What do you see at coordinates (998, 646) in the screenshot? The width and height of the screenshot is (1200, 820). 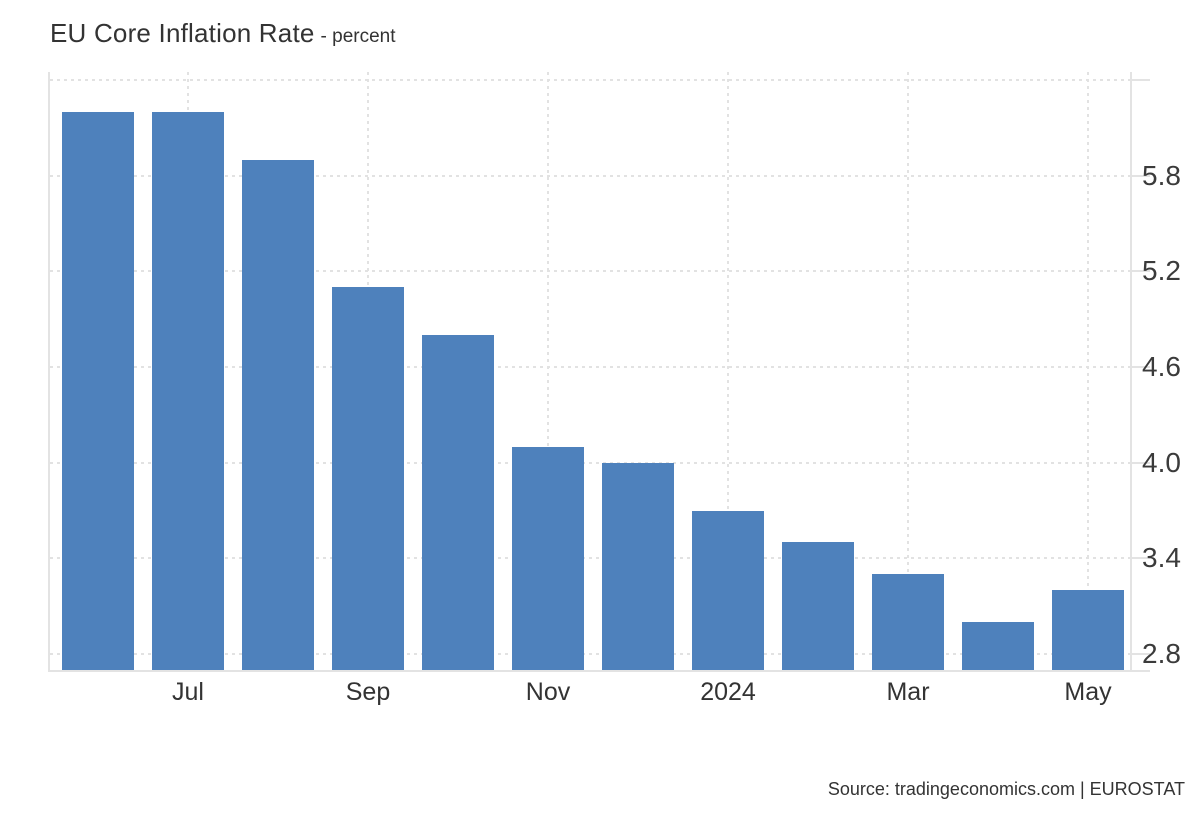 I see `bar-apr-2024` at bounding box center [998, 646].